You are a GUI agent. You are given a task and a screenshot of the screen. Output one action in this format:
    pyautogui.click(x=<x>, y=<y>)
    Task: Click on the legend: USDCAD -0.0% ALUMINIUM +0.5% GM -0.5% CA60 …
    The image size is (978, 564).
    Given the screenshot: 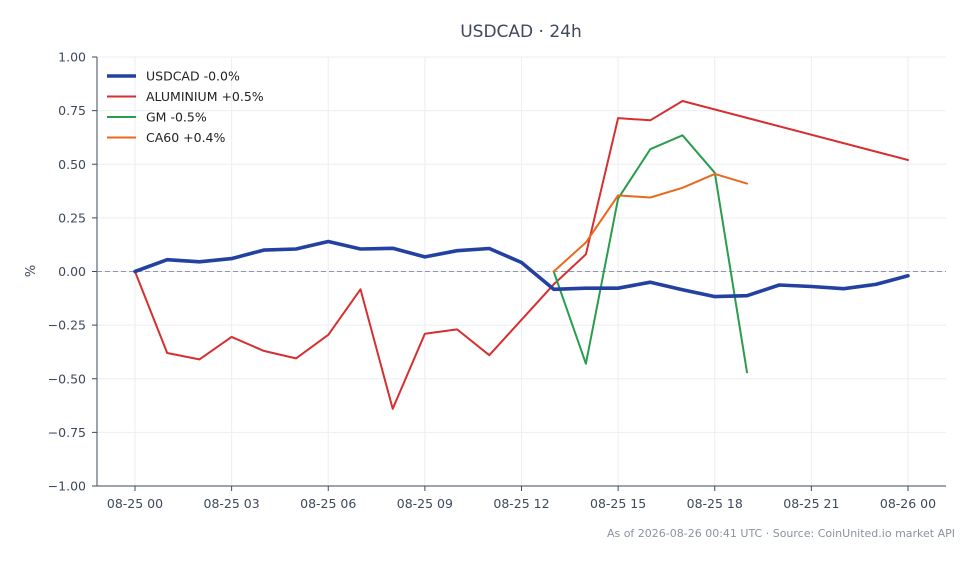 What is the action you would take?
    pyautogui.click(x=185, y=107)
    